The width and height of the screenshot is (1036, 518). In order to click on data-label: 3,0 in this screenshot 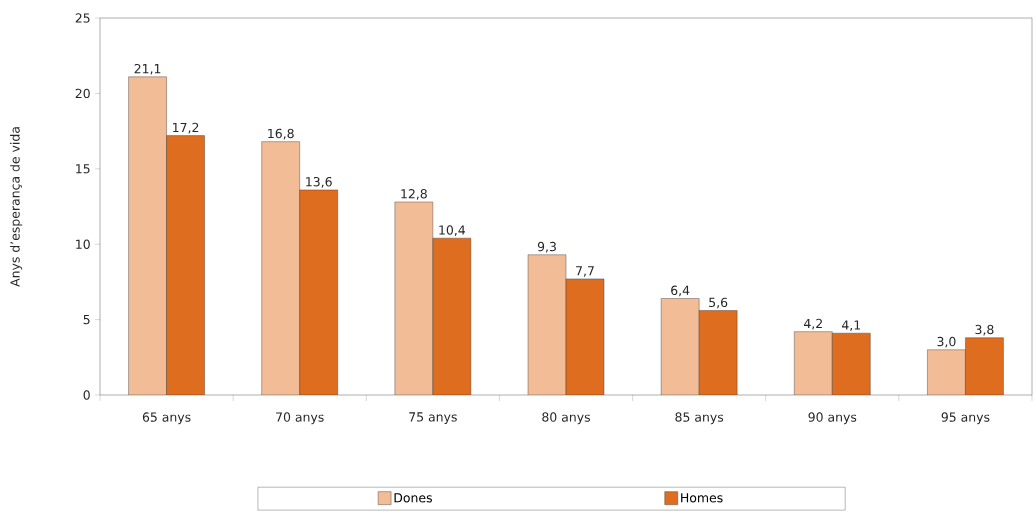, I will do `click(946, 342)`.